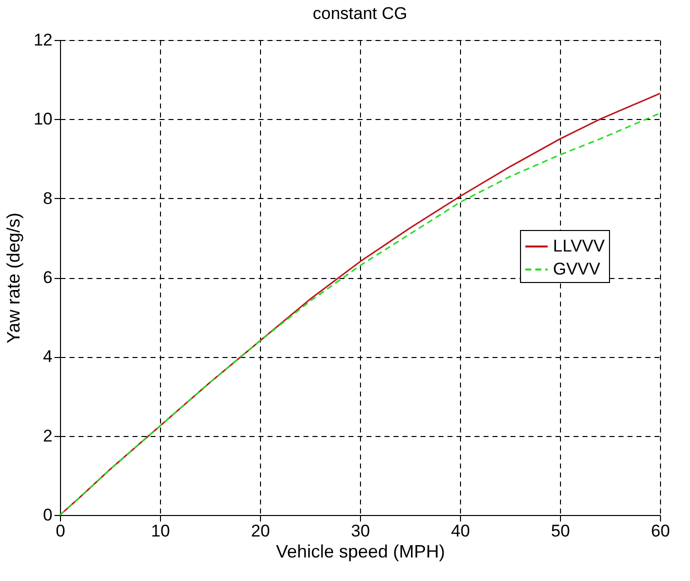 The width and height of the screenshot is (690, 581). I want to click on x-tick-label: 0, so click(61, 531).